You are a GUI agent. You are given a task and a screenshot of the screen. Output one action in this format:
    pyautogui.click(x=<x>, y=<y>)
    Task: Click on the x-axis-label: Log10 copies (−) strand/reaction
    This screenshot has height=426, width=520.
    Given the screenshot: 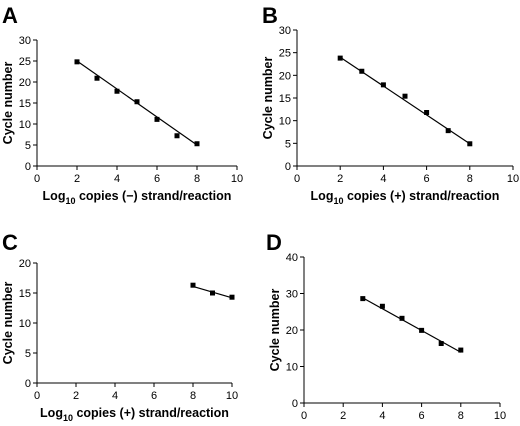 What is the action you would take?
    pyautogui.click(x=137, y=197)
    